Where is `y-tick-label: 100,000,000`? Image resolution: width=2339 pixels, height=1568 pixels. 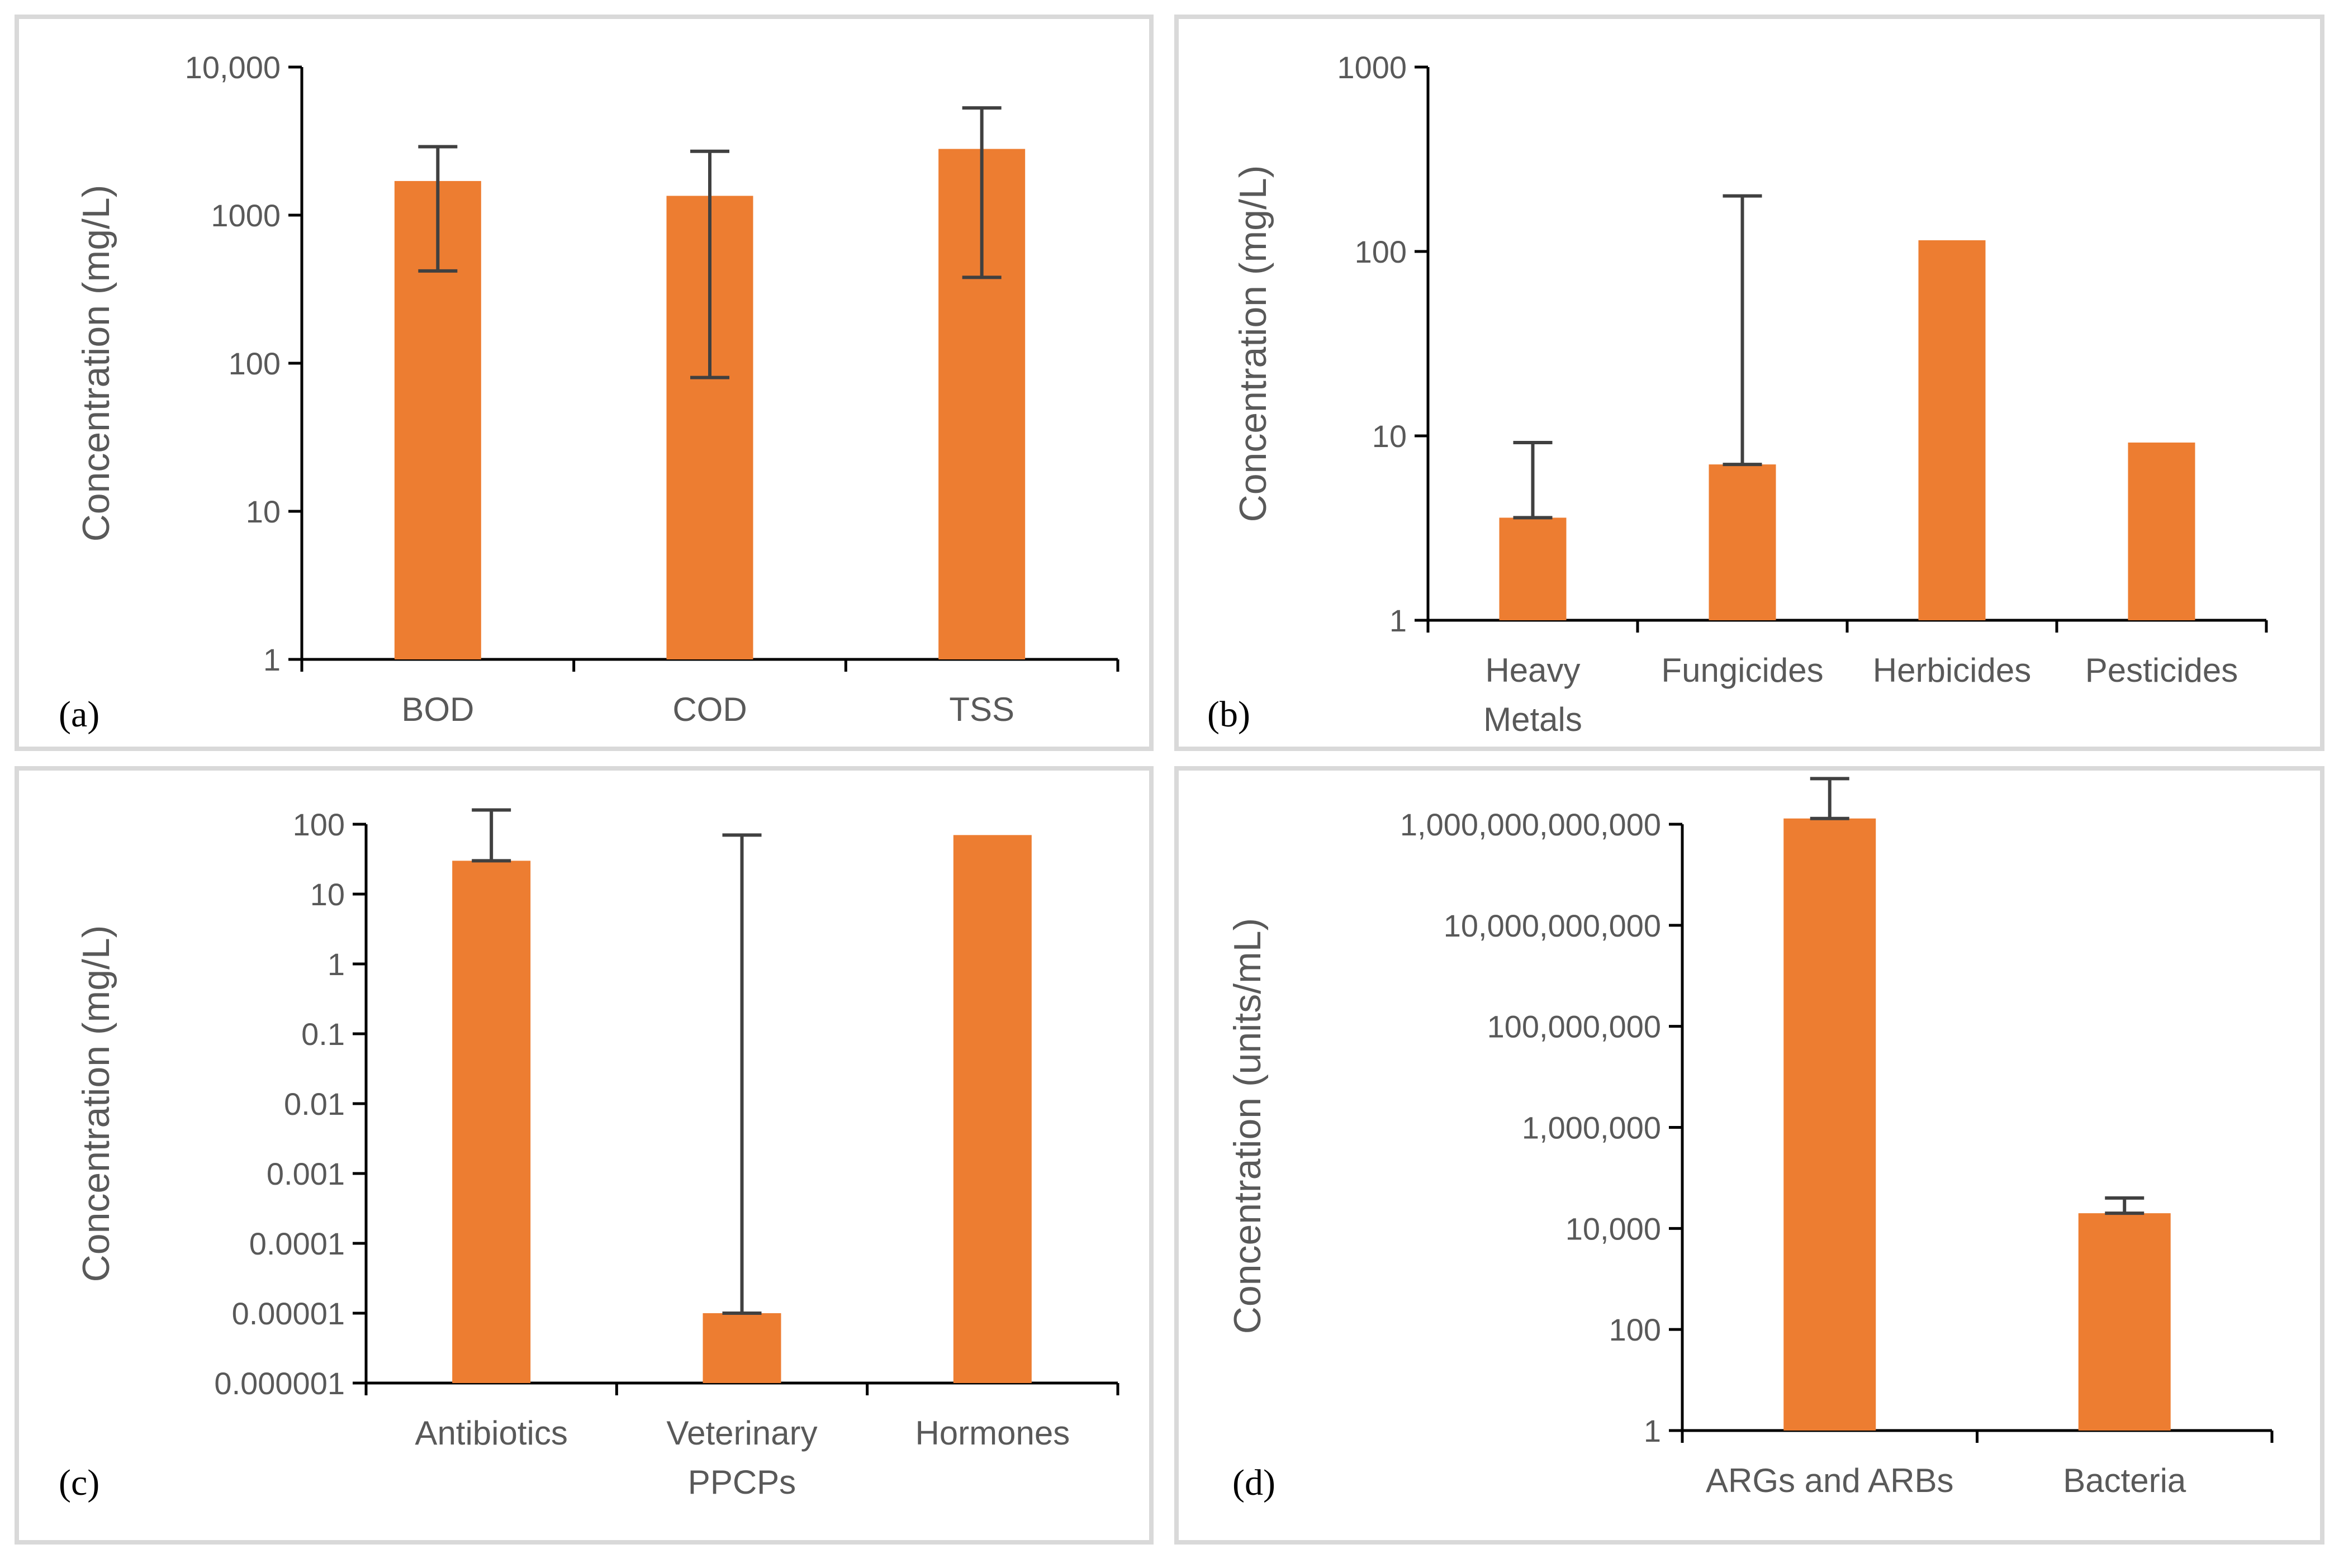 y-tick-label: 100,000,000 is located at coordinates (1574, 1026).